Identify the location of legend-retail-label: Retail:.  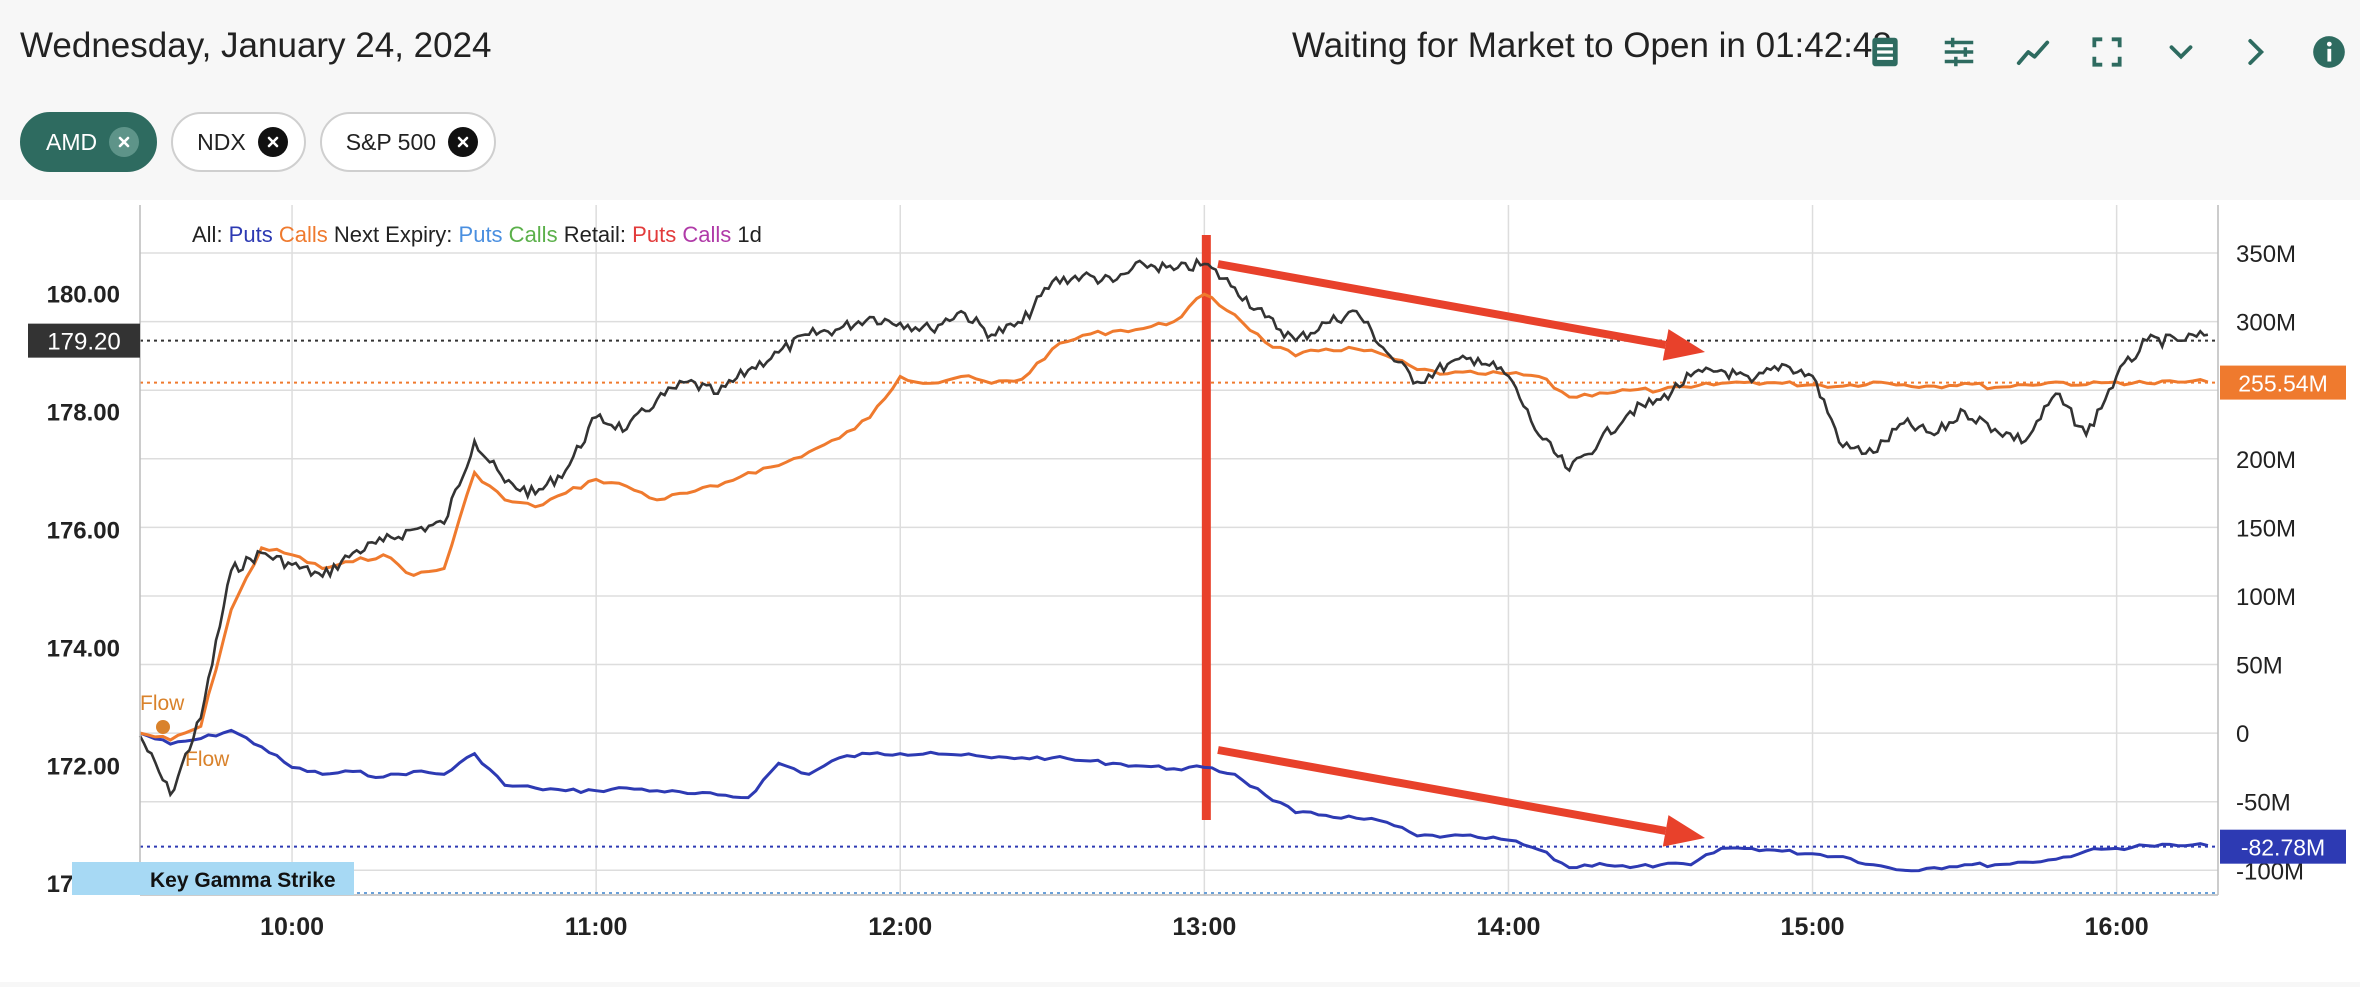
(592, 234).